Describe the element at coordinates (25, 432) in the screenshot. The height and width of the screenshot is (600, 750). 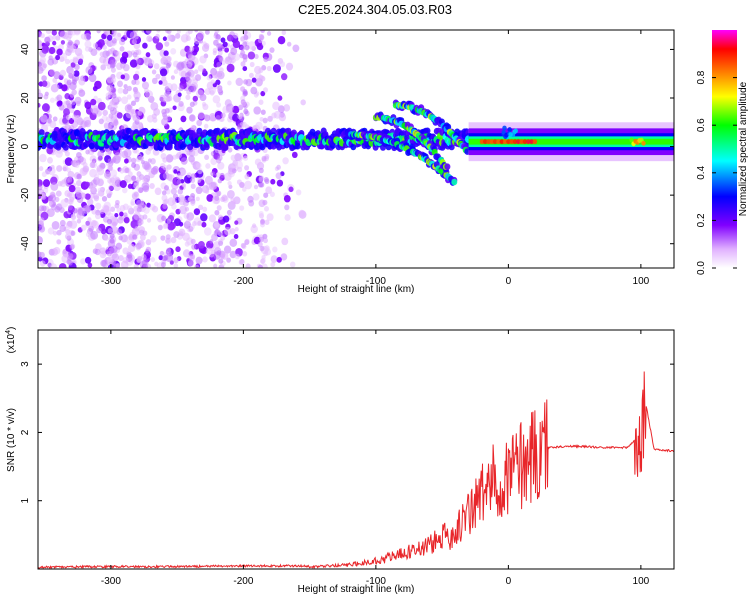
I see `snr-y-label: 2` at that location.